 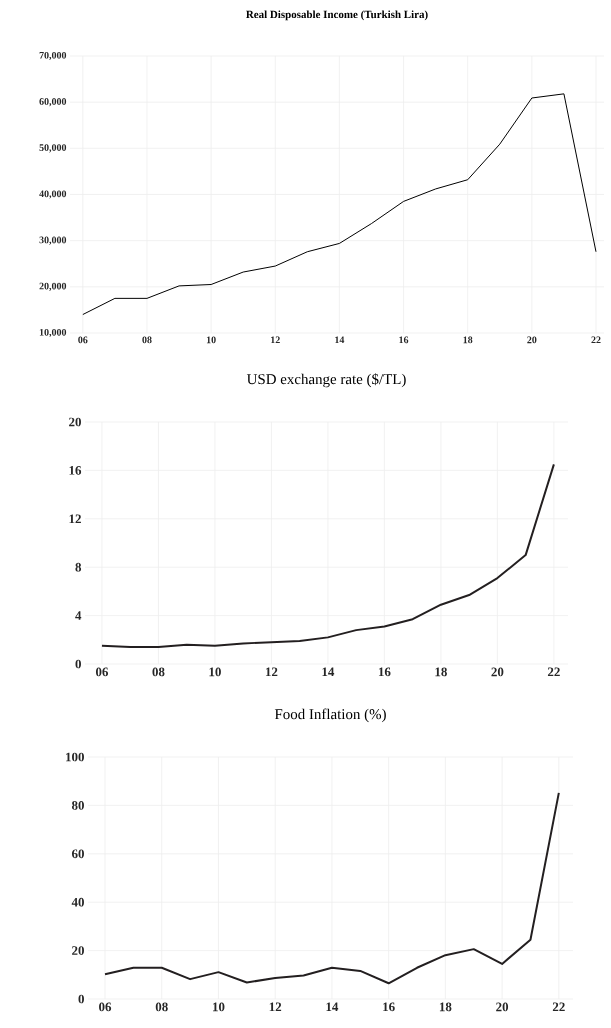 What do you see at coordinates (326, 380) in the screenshot?
I see `chart-title: USD exchange rate ($/TL)` at bounding box center [326, 380].